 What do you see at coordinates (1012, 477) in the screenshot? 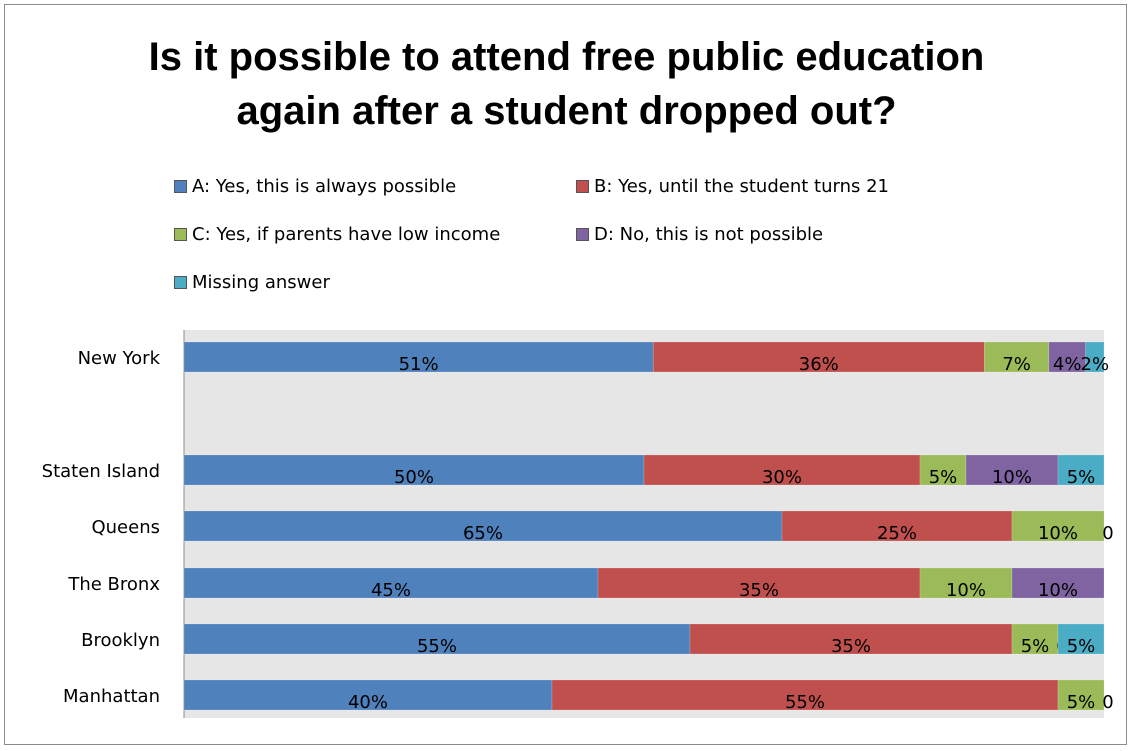
I see `data-label-staten-island-series-3: 10%` at bounding box center [1012, 477].